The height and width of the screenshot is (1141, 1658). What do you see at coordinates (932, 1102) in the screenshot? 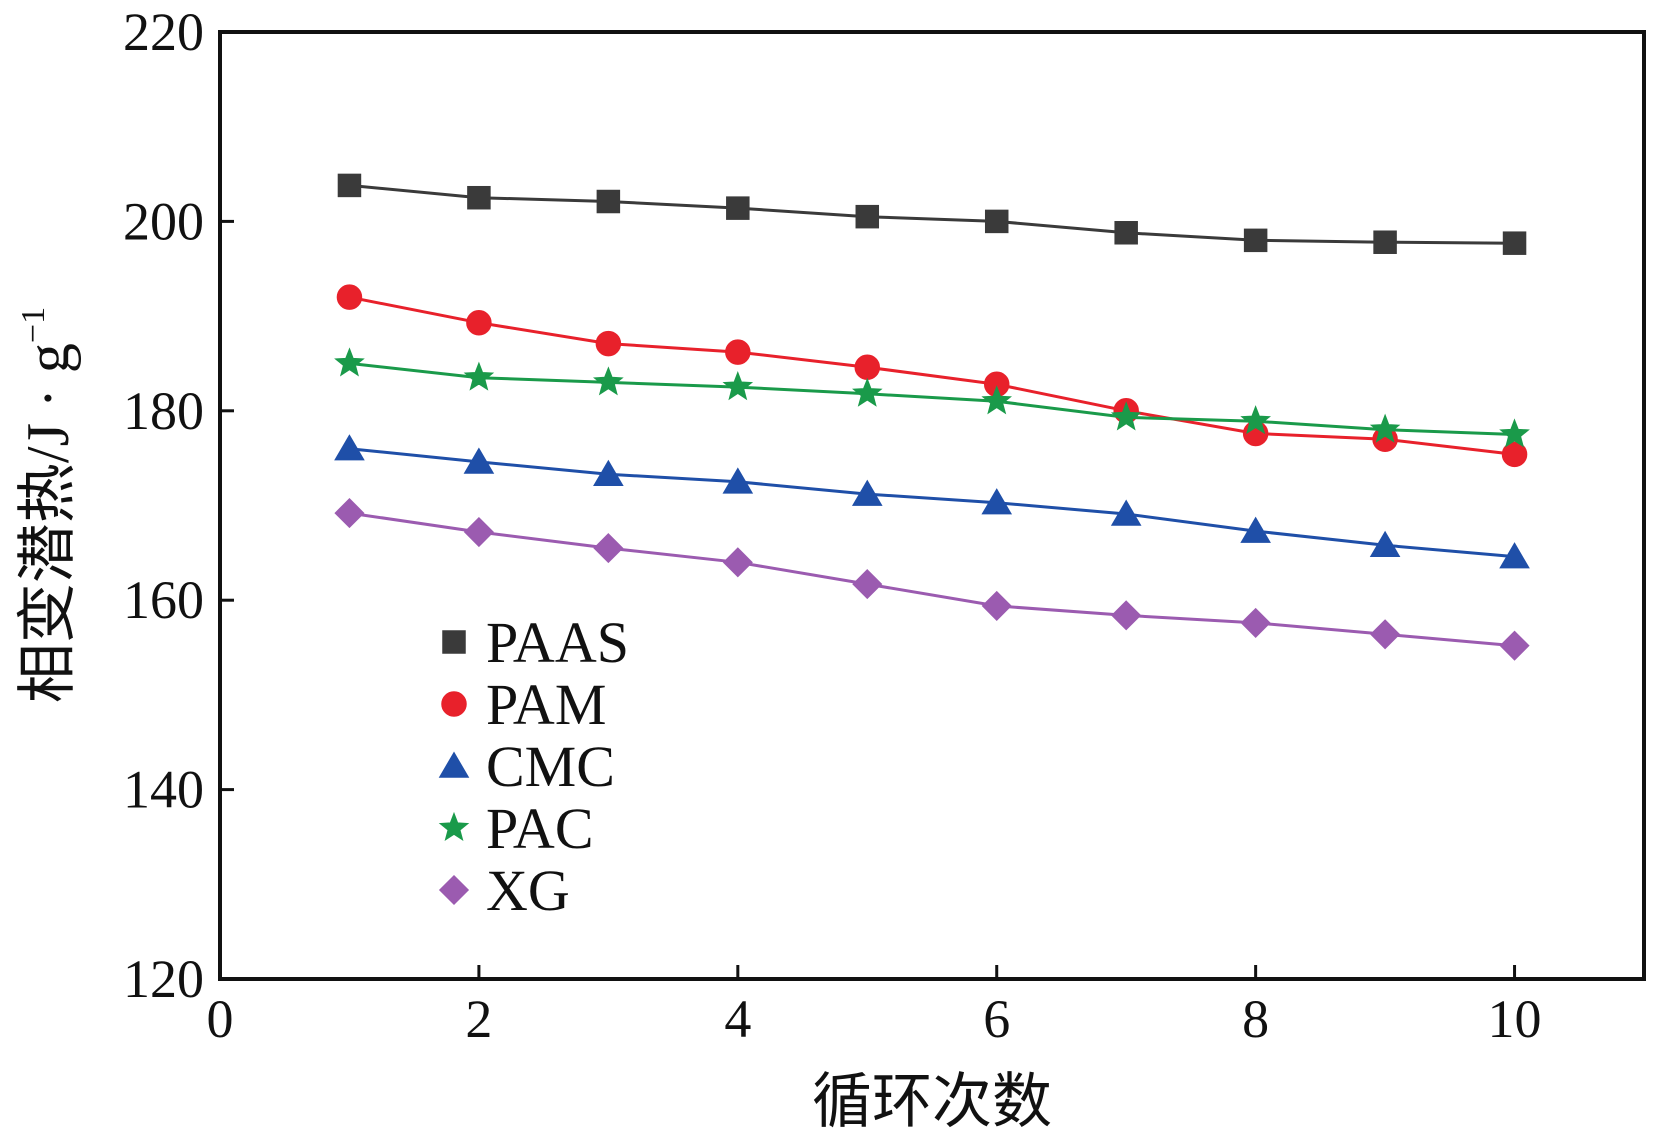
I see `x-axis-label: 循环次数` at bounding box center [932, 1102].